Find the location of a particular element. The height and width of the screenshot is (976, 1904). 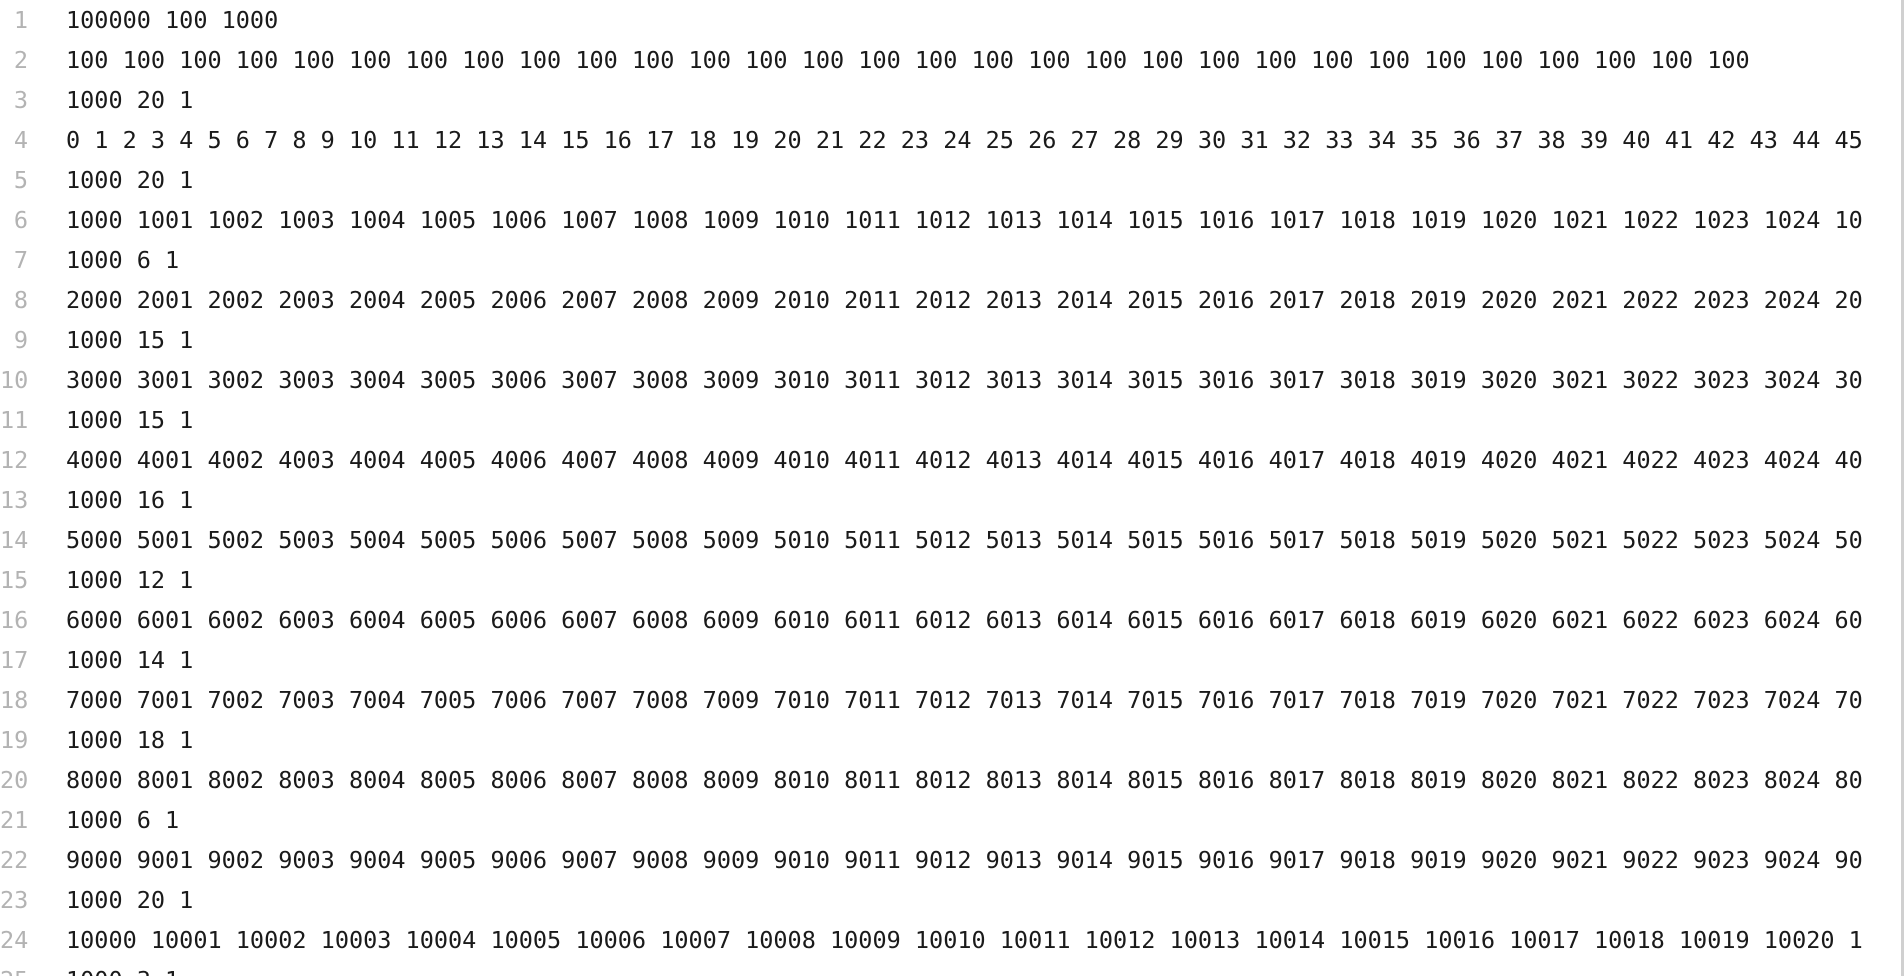

line-number: 9 is located at coordinates (20, 340).